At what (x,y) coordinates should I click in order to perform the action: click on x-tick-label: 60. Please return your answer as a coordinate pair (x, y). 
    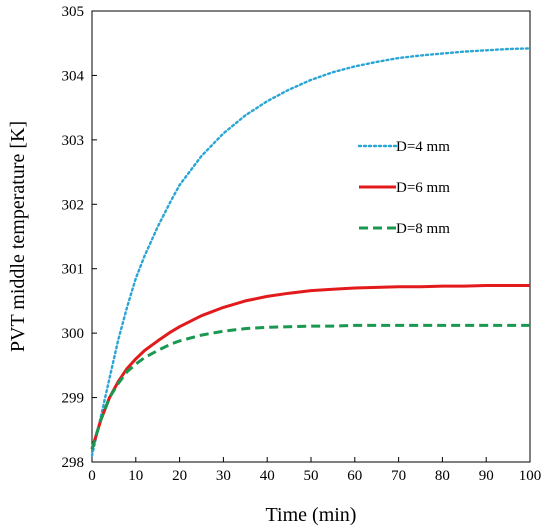
    Looking at the image, I should click on (354, 476).